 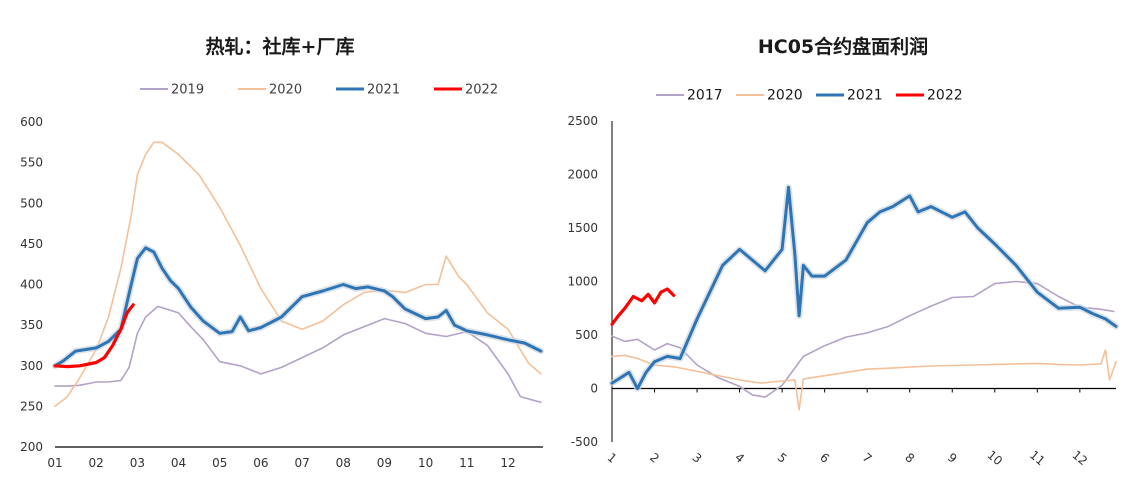 I want to click on legend-item: 2019, so click(x=172, y=90).